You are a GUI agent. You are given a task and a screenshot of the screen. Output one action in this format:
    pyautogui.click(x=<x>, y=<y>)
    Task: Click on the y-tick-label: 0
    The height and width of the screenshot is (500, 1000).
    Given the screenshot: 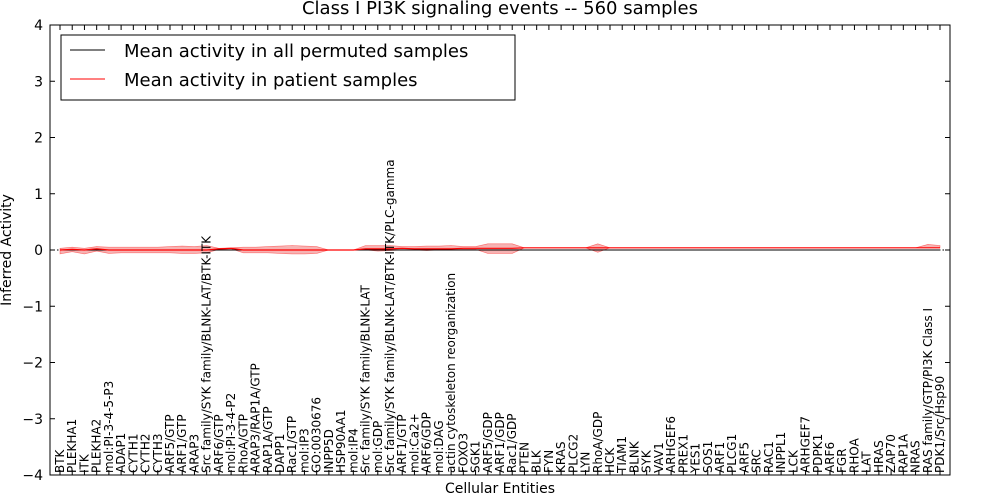 What is the action you would take?
    pyautogui.click(x=38, y=251)
    